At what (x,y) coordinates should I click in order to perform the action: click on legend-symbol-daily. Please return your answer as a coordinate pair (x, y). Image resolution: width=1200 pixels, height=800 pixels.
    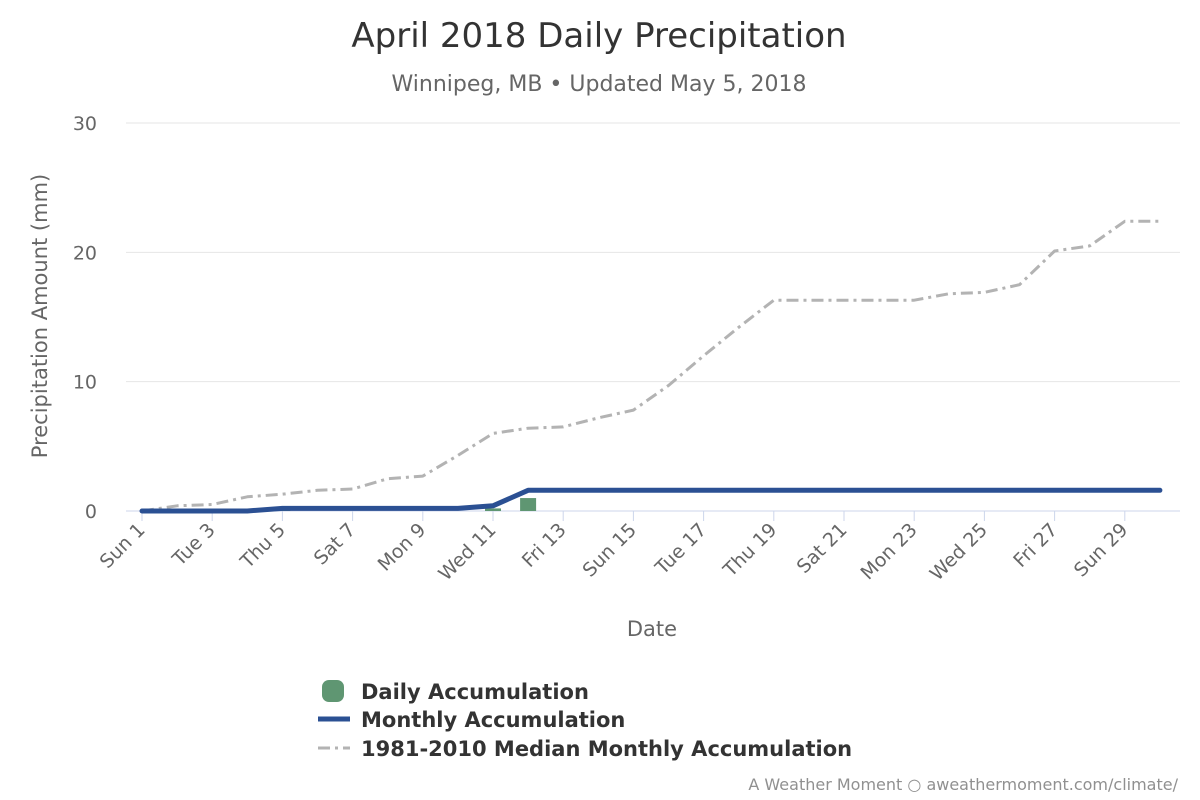
    Looking at the image, I should click on (333, 691).